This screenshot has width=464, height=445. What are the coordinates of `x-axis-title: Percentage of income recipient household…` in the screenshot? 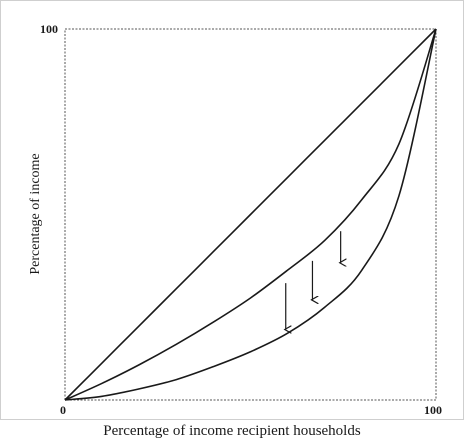 It's located at (232, 431).